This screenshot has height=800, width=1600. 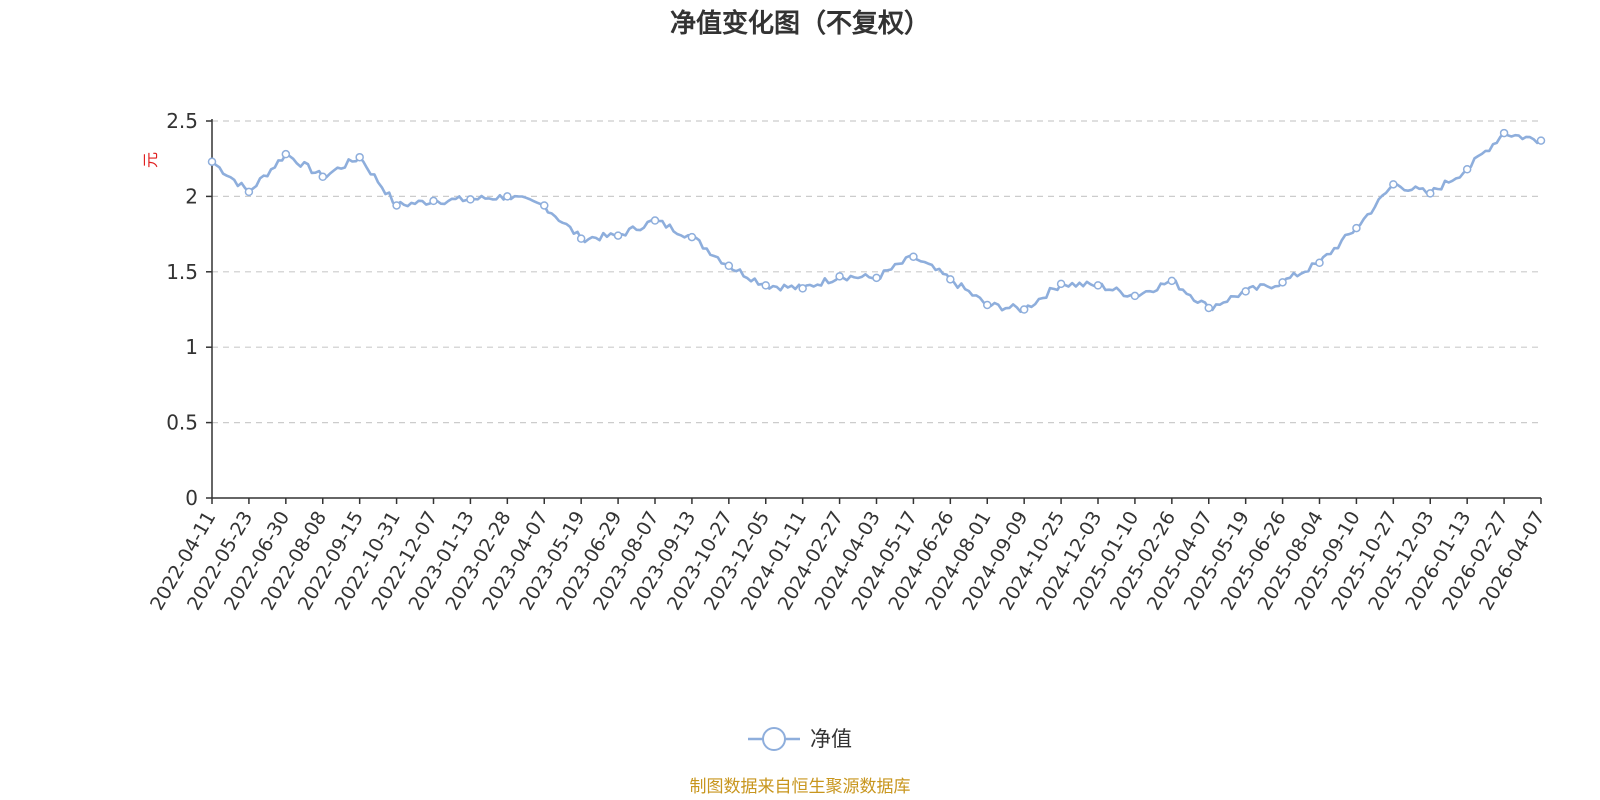 I want to click on y-tick-label: 0, so click(x=191, y=498).